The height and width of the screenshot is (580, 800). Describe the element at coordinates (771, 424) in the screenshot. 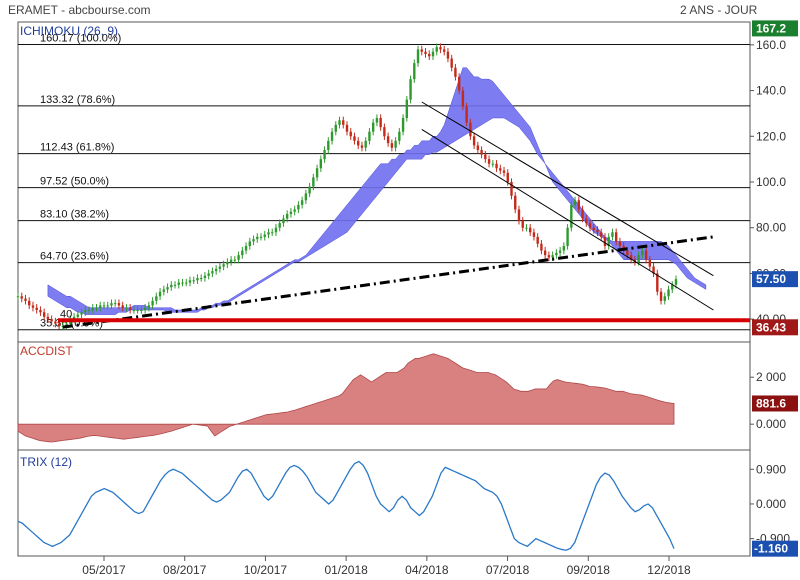

I see `accdist-y-tick: 0.000` at that location.